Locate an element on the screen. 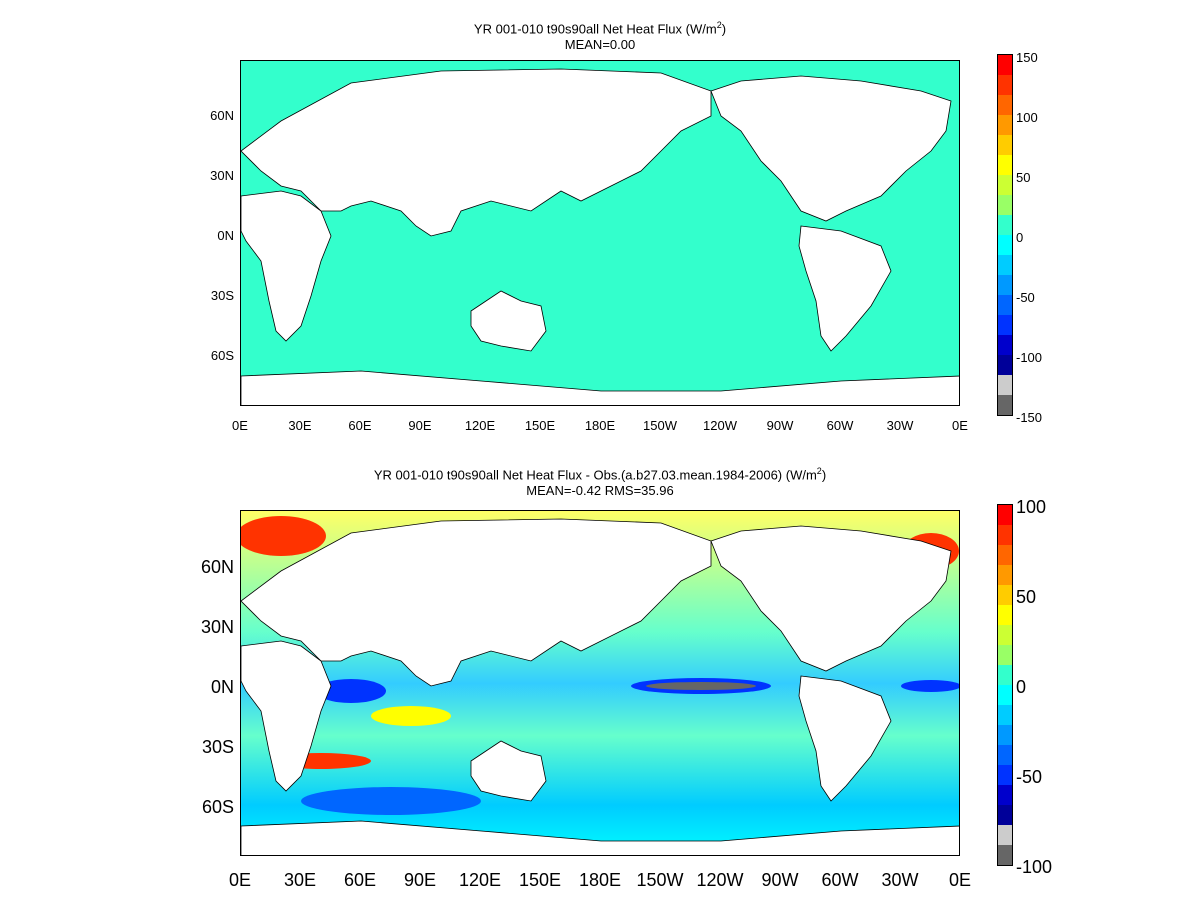 This screenshot has width=1200, height=900. panel2-colorbar-label: 100 is located at coordinates (1031, 507).